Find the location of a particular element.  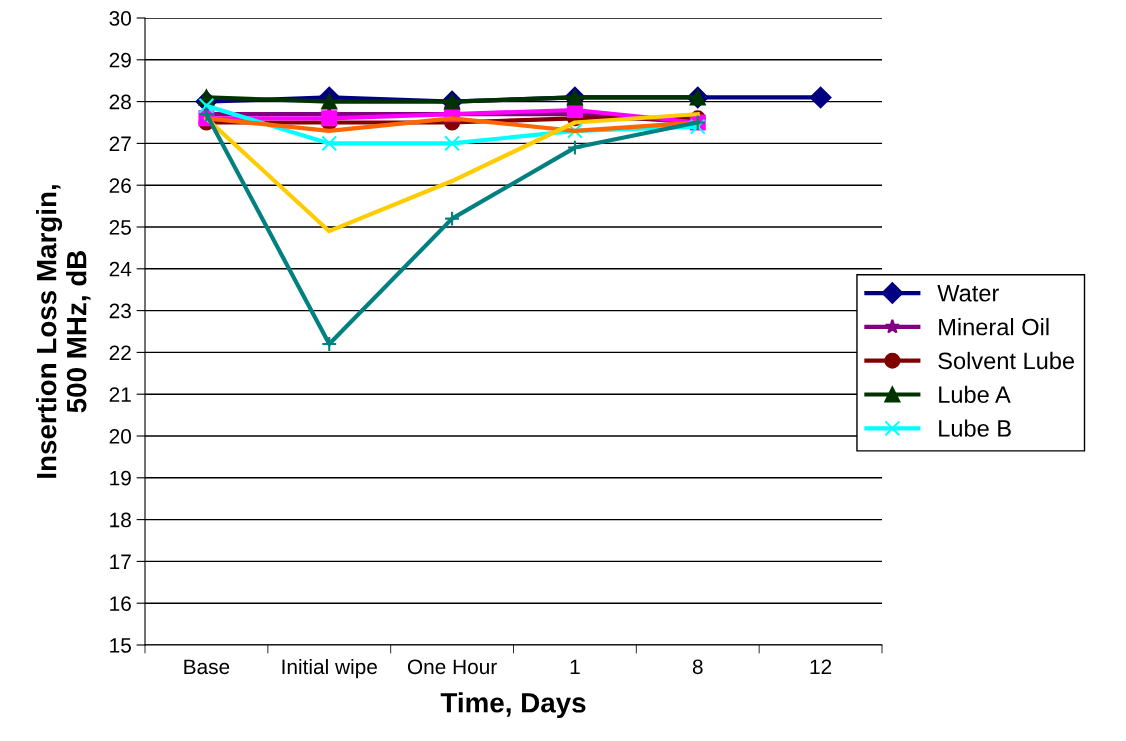

y-tick-label: 15 is located at coordinates (120, 645).